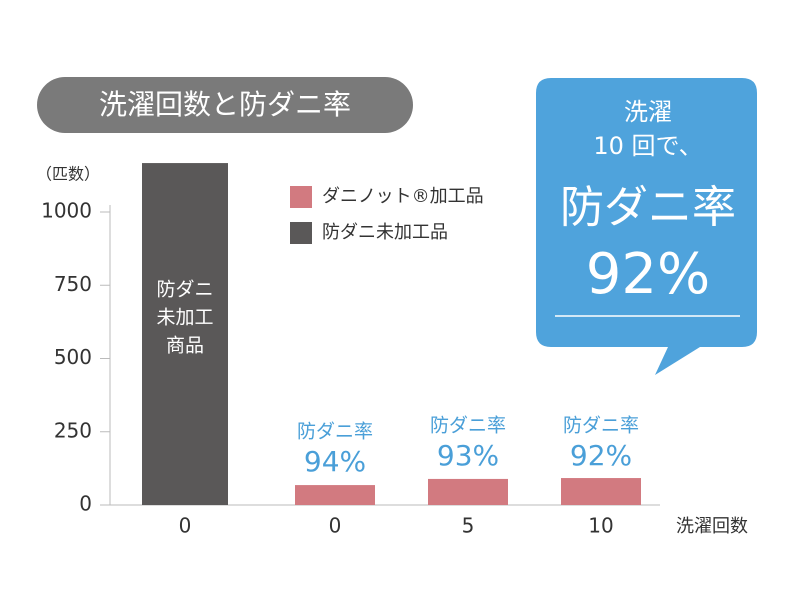 The width and height of the screenshot is (800, 590). I want to click on callout-bubble, so click(646, 226).